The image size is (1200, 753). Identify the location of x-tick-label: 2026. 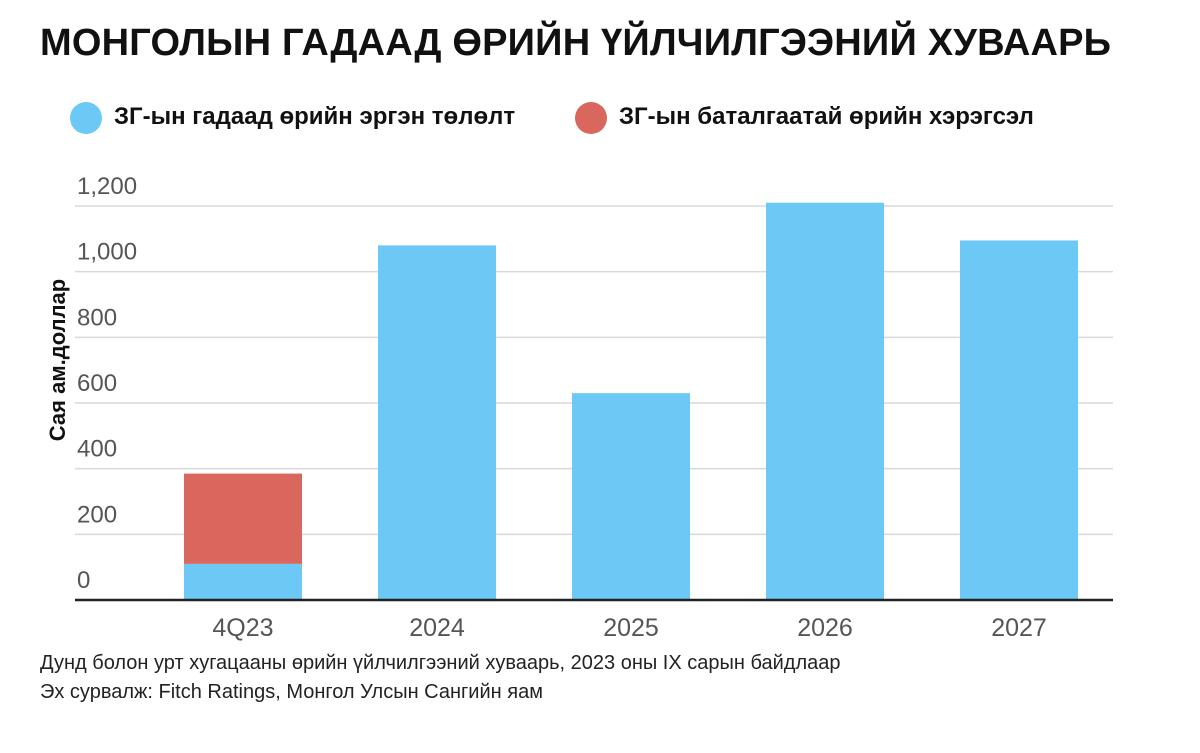
(825, 628).